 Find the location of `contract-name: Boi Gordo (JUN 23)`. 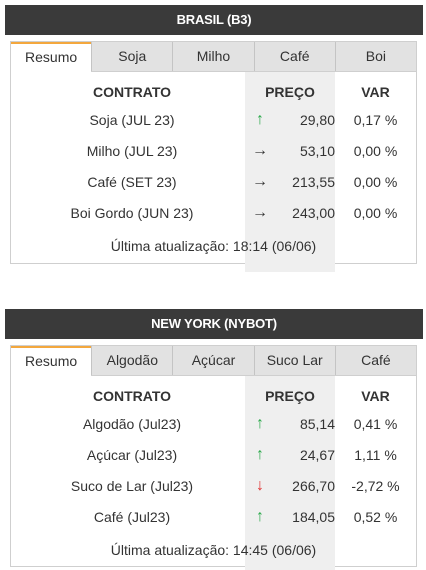

contract-name: Boi Gordo (JUN 23) is located at coordinates (132, 212).